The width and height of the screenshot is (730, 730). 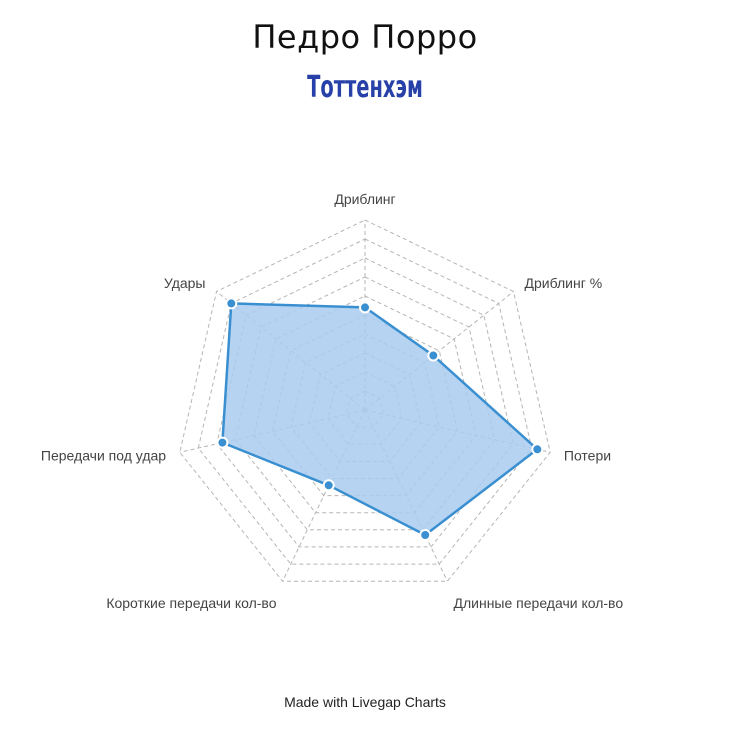 I want to click on axis-label-6: Удары, so click(x=185, y=283).